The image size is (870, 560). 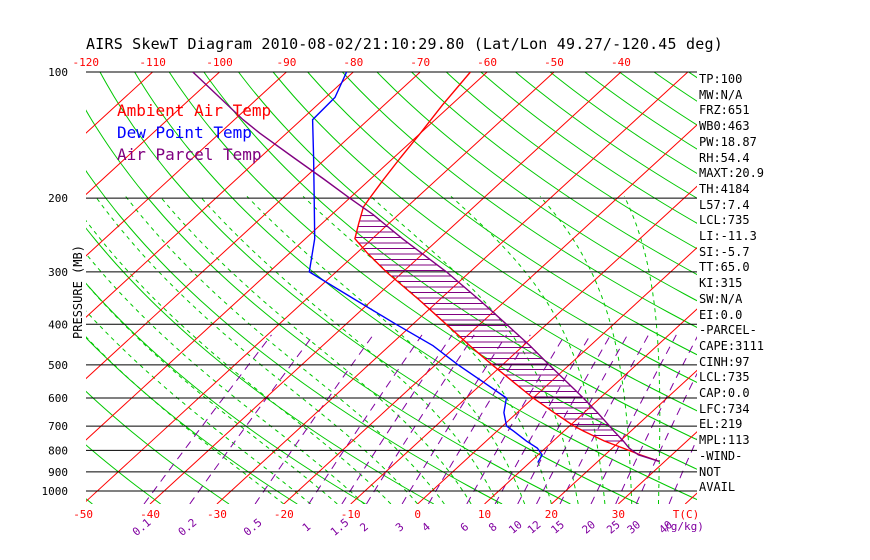 I want to click on mixing-ratio-label: 30, so click(x=634, y=527).